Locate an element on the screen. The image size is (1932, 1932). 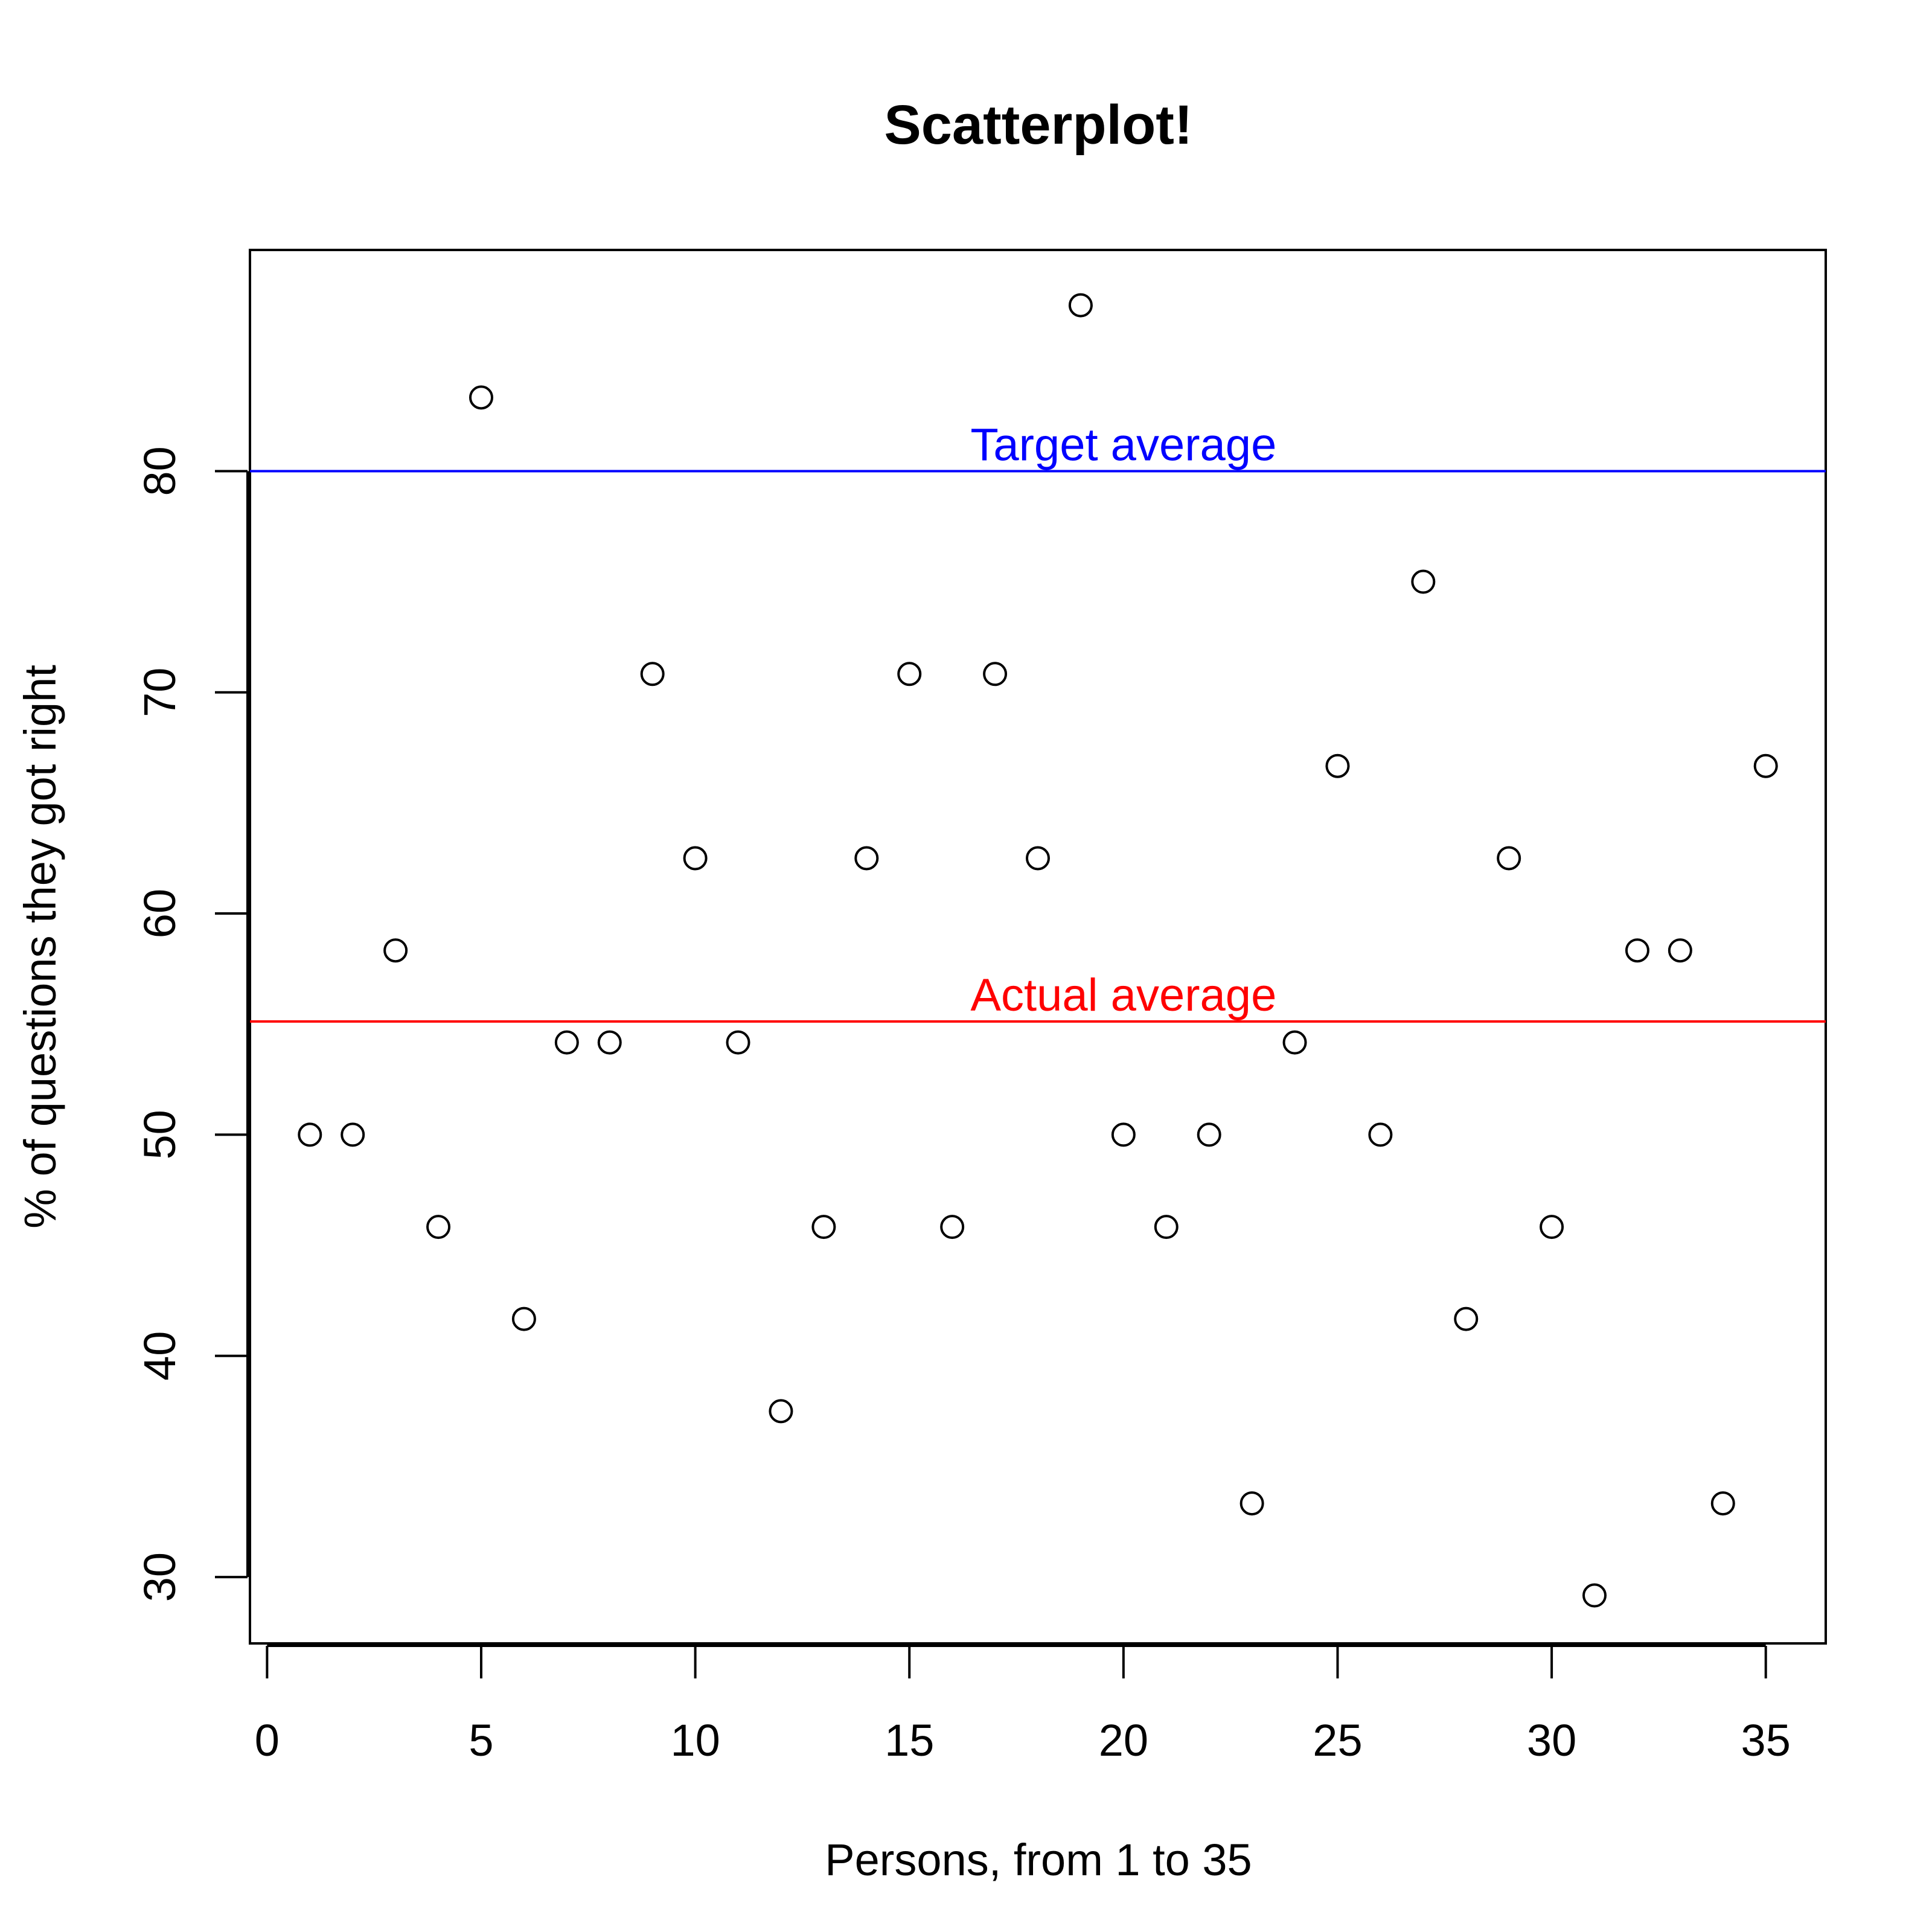
x-tick-label: 20 is located at coordinates (1124, 1740).